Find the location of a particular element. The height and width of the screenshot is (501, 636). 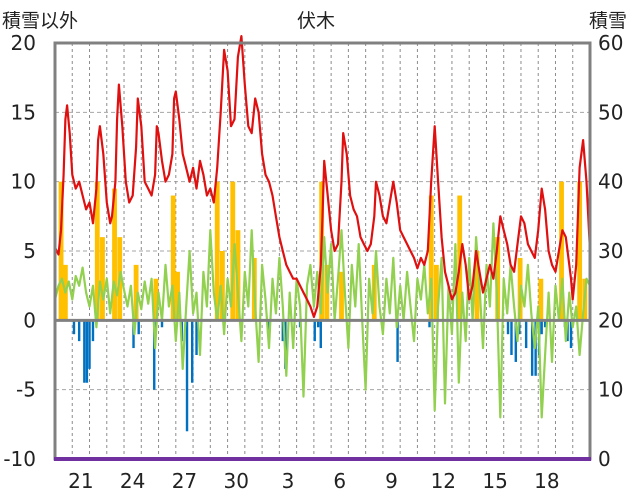

left-axis-label: 積雪以外 is located at coordinates (40, 21).